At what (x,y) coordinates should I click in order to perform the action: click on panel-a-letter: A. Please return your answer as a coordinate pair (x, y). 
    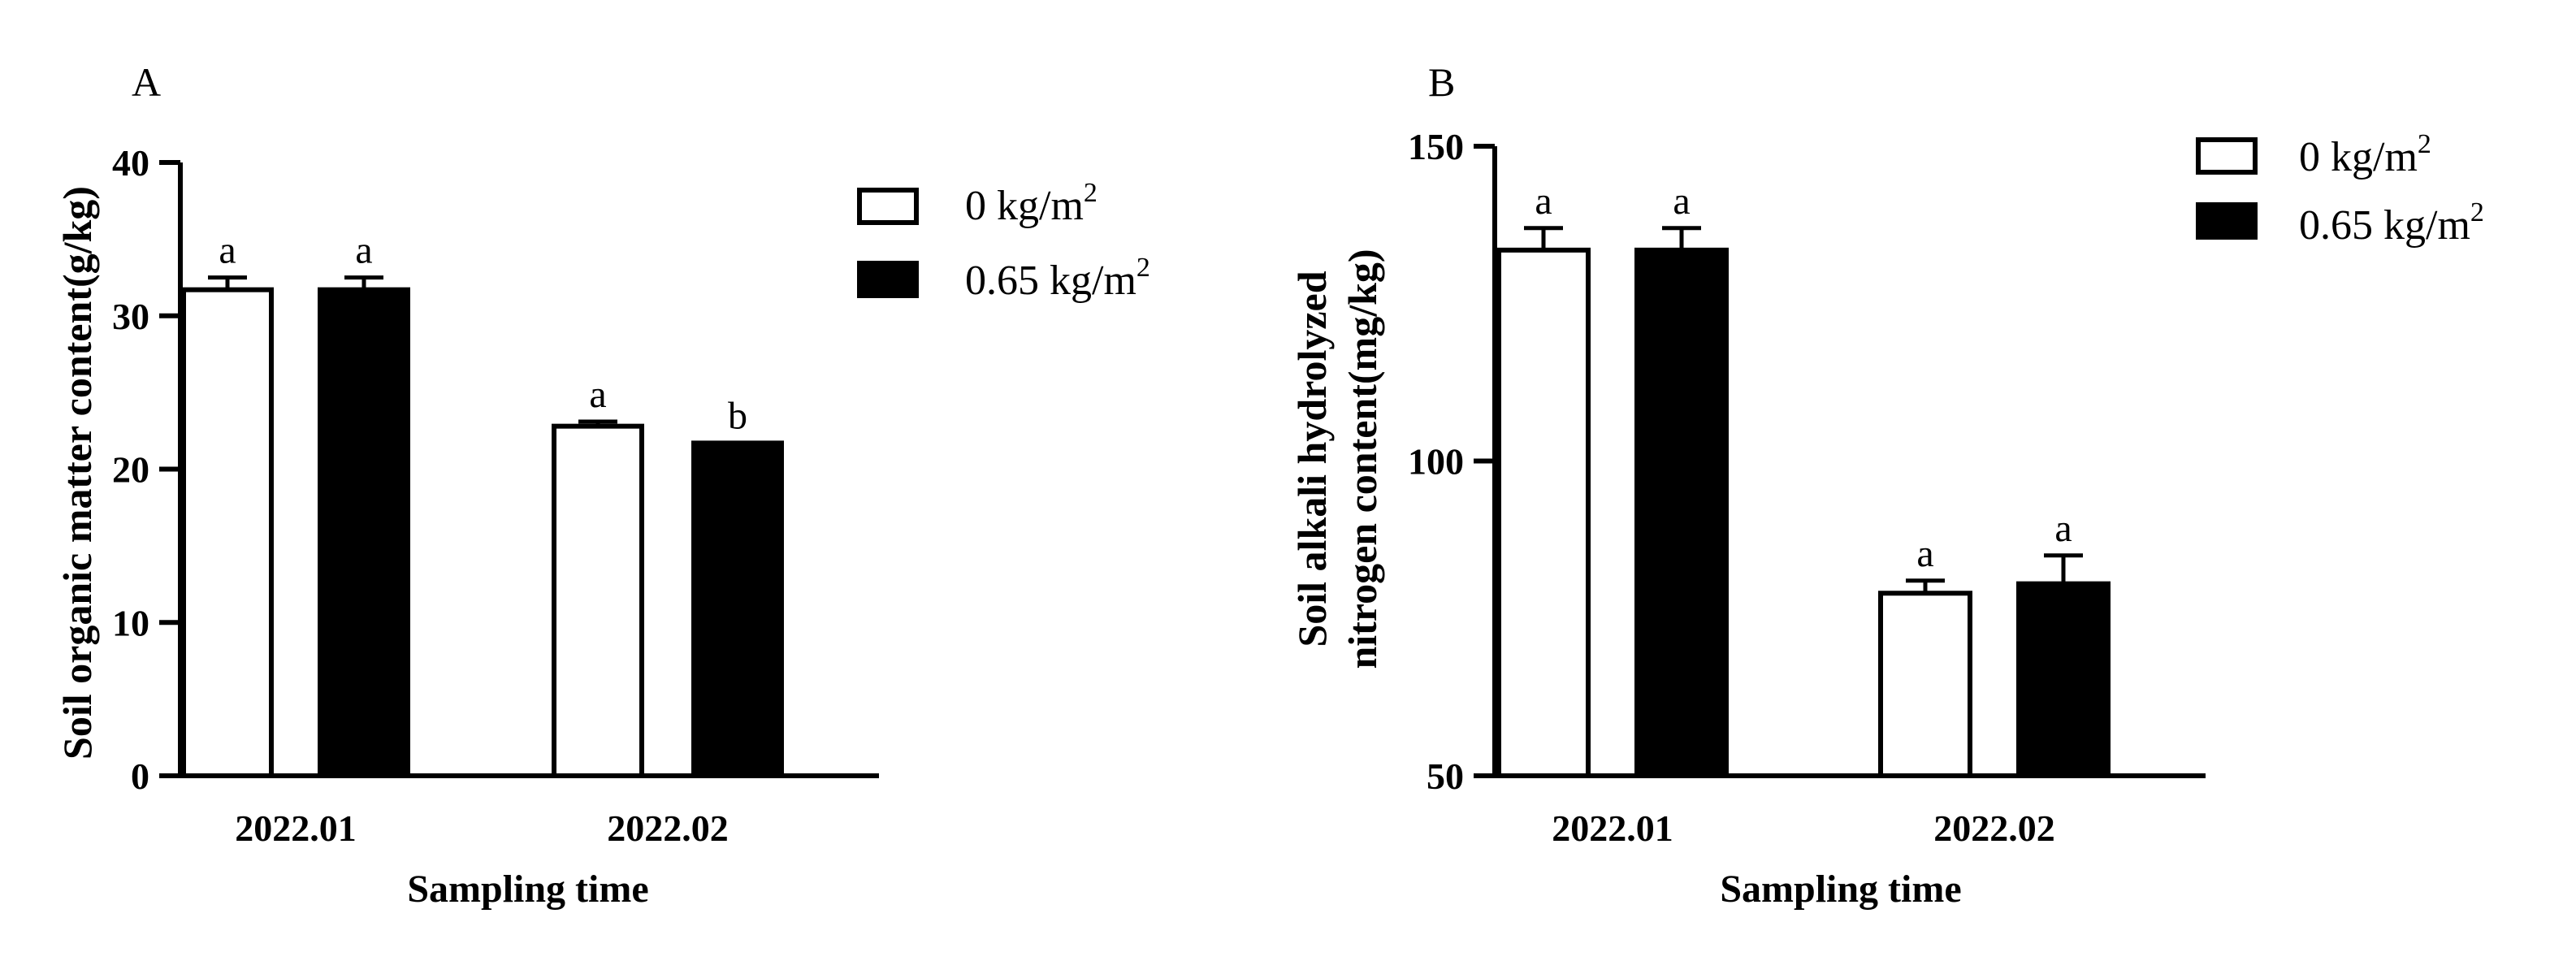
    Looking at the image, I should click on (146, 82).